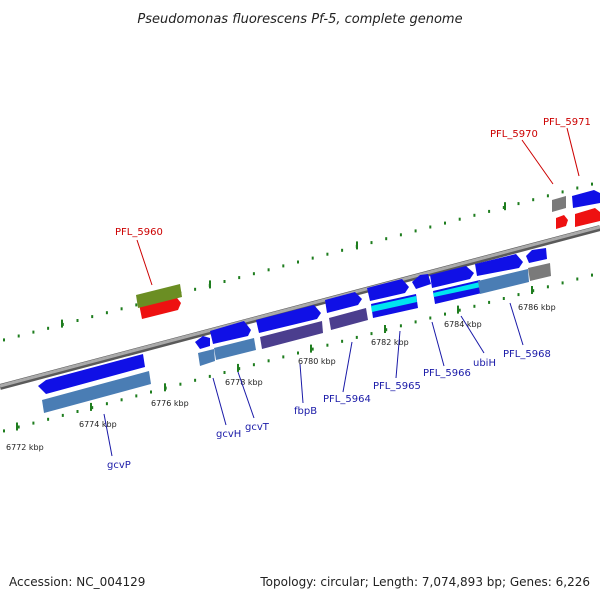 This screenshot has width=600, height=600. Describe the element at coordinates (463, 324) in the screenshot. I see `scale-label: 6784 kbp` at that location.